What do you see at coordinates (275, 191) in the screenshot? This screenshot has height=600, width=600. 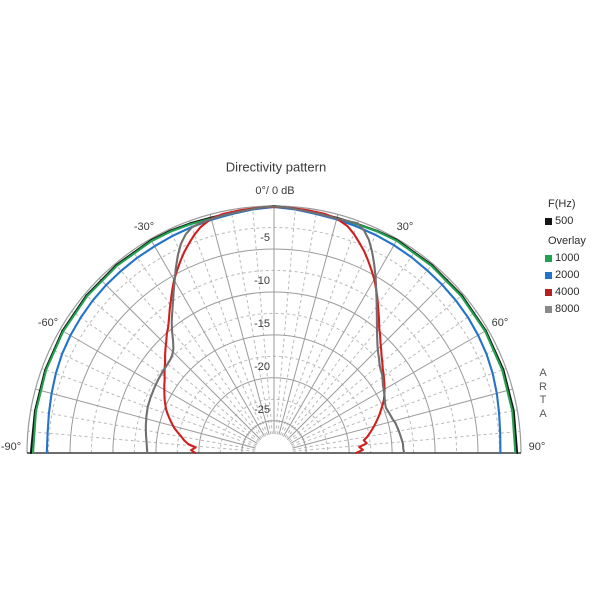 I see `apex-label: 0°/ 0 dB` at bounding box center [275, 191].